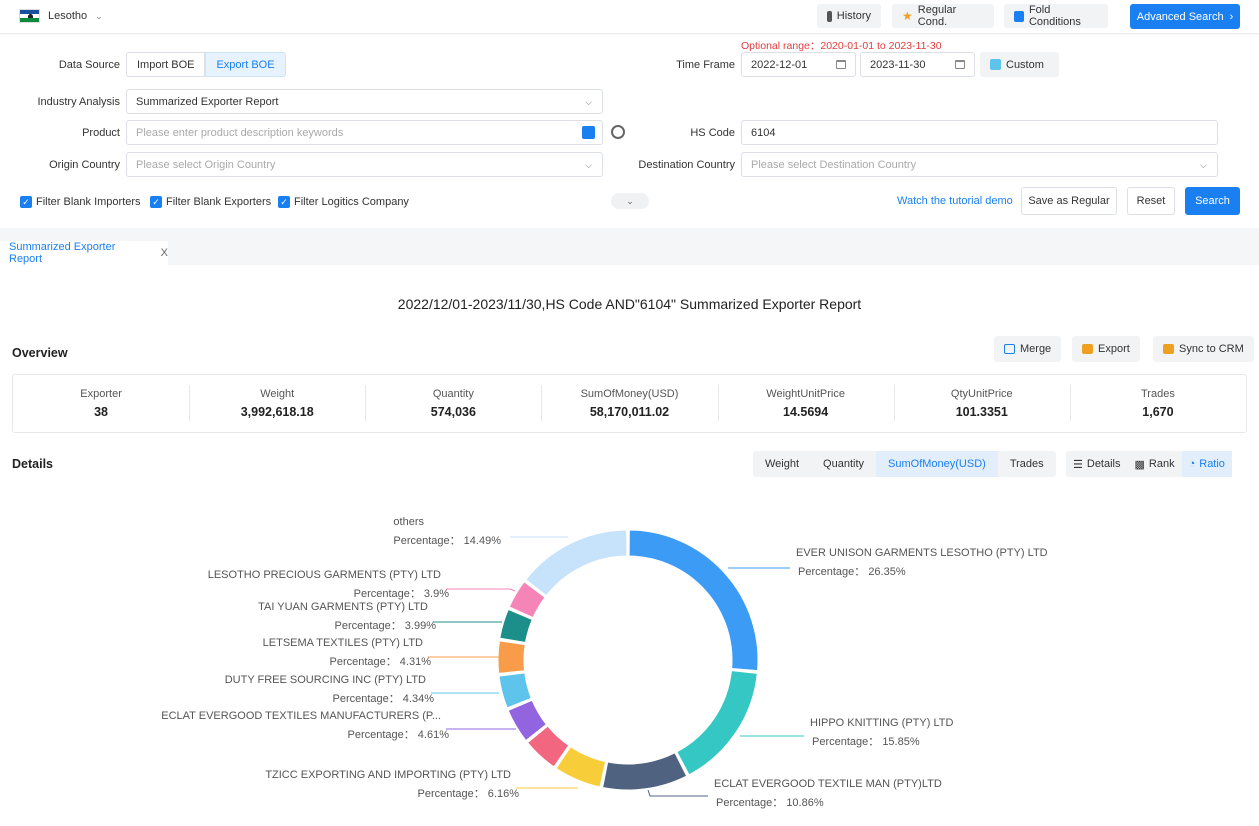  I want to click on stat-label: WeightUnitPrice, so click(805, 394).